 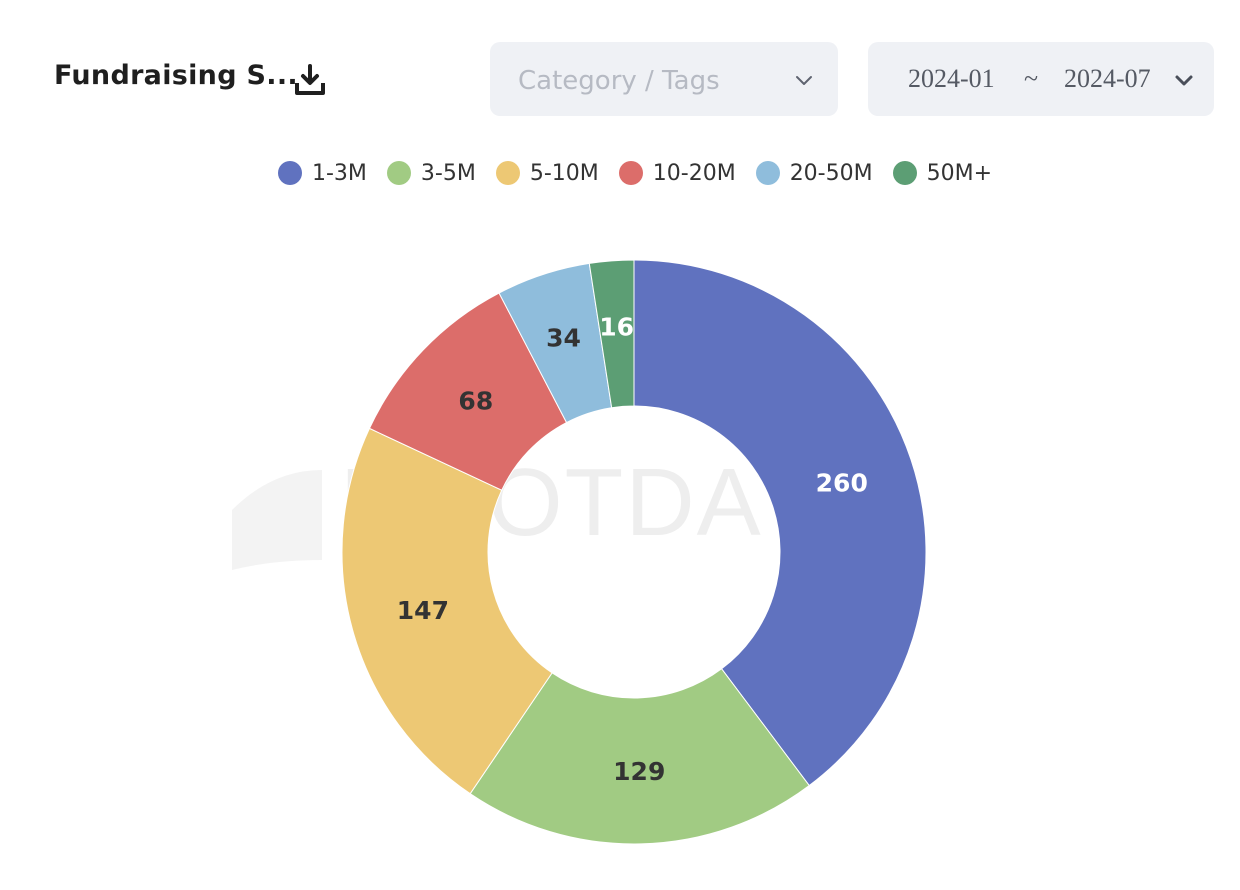 What do you see at coordinates (1041, 79) in the screenshot?
I see `date-range-select: 2024-01 ~ 2024-07` at bounding box center [1041, 79].